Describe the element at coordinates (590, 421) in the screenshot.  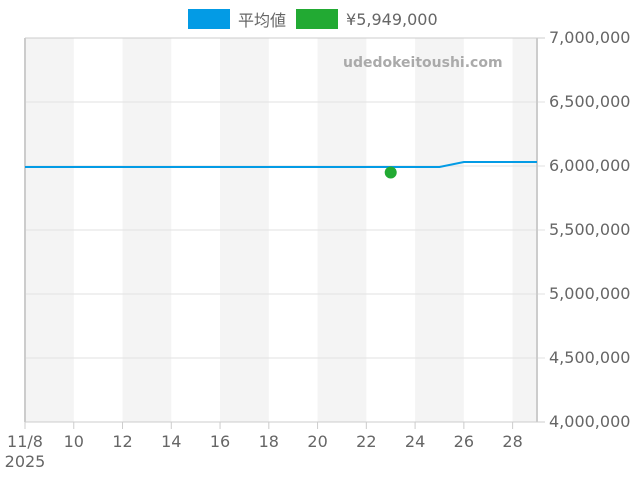
I see `y-tick-label: 4,000,000` at that location.